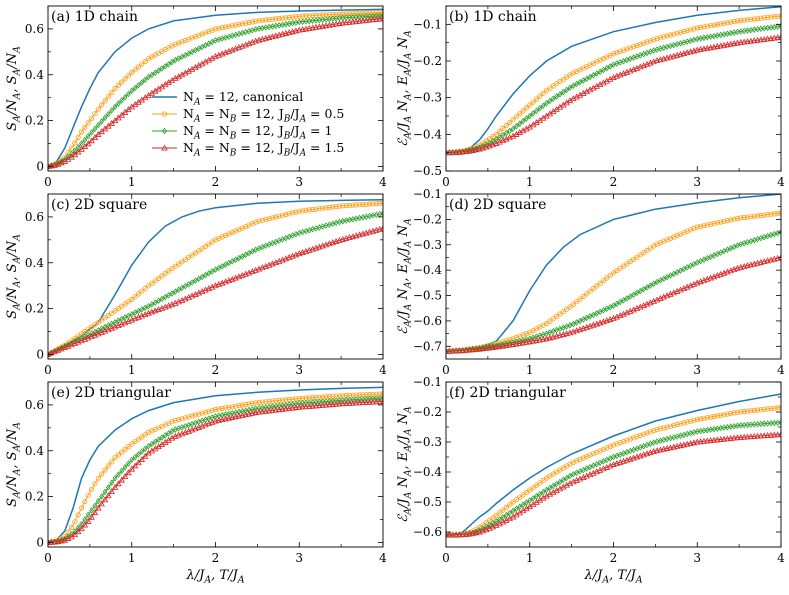  What do you see at coordinates (40, 354) in the screenshot?
I see `y-tick-label: 0` at bounding box center [40, 354].